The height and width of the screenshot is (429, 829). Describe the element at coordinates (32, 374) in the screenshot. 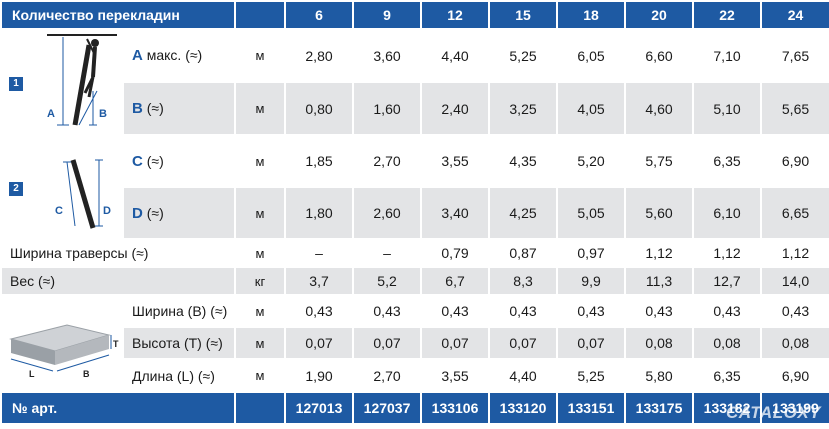

I see `package-label-l: L` at that location.